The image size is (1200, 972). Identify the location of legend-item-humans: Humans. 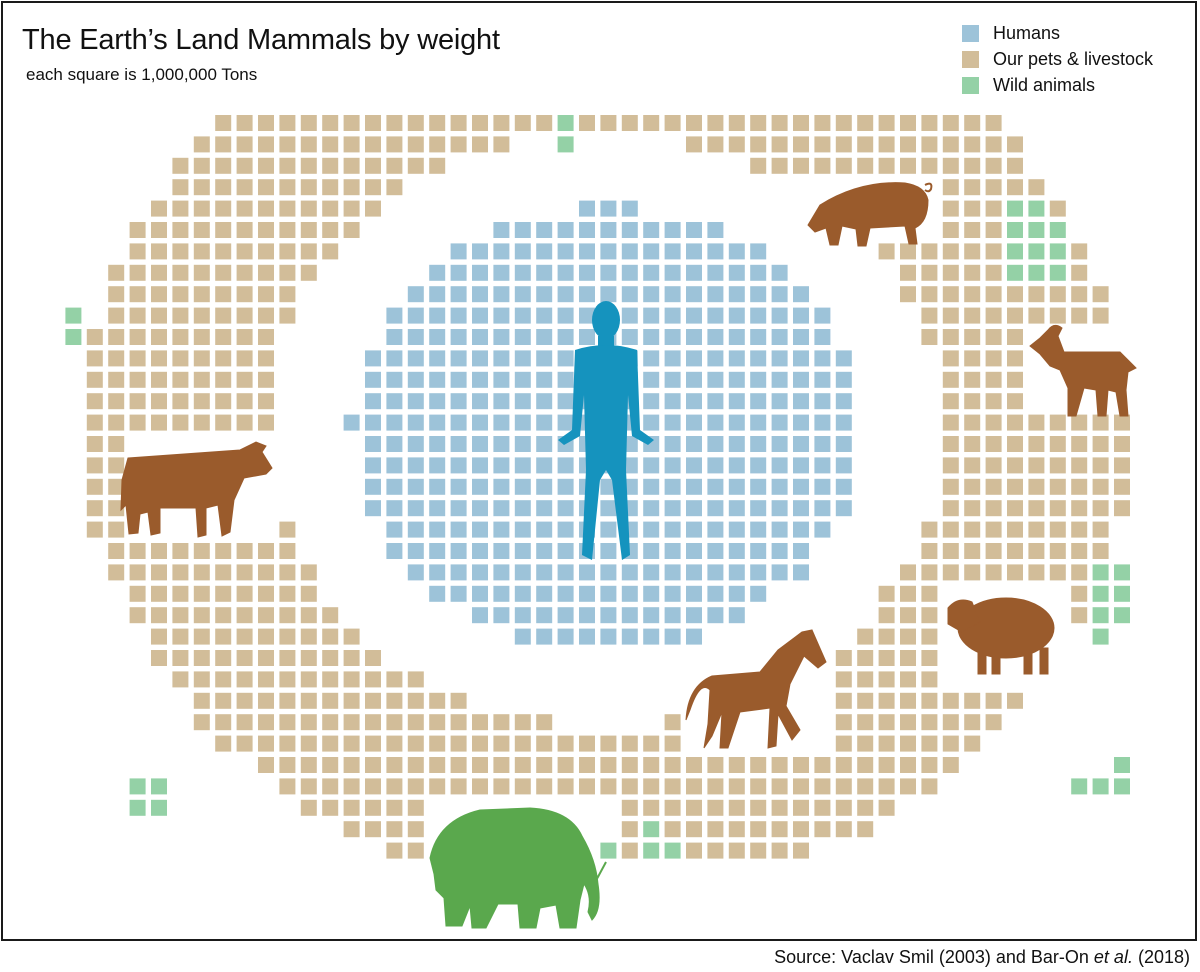
(1057, 33).